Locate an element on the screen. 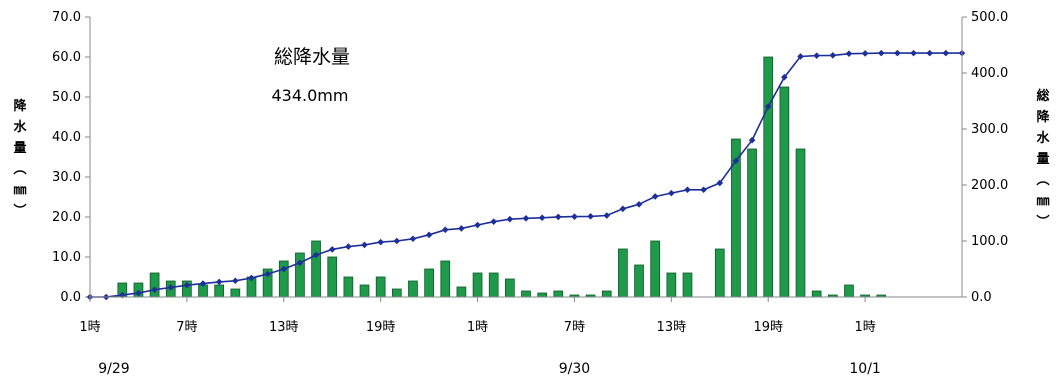 This screenshot has height=385, width=1056. x-axis-ticks: 1時 7時 13時 19時 1時 7時 13時 19時 1時 is located at coordinates (477, 316).